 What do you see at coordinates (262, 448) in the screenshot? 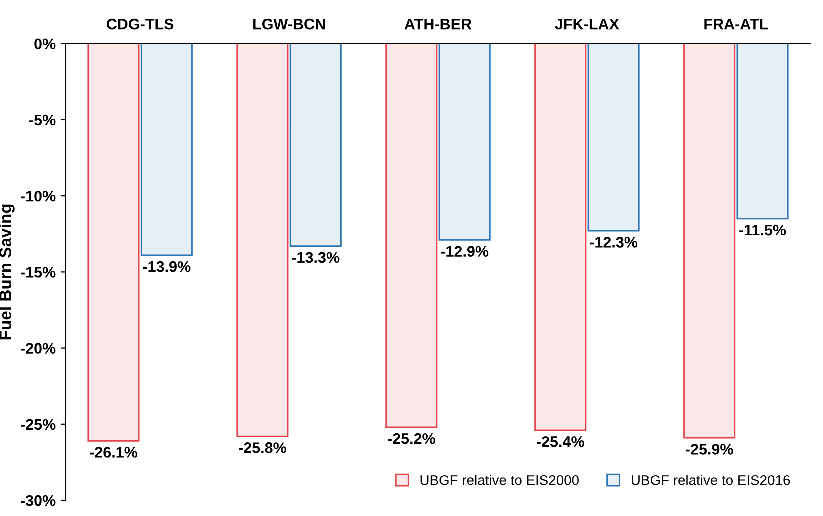
I see `data-label: -25.8%` at bounding box center [262, 448].